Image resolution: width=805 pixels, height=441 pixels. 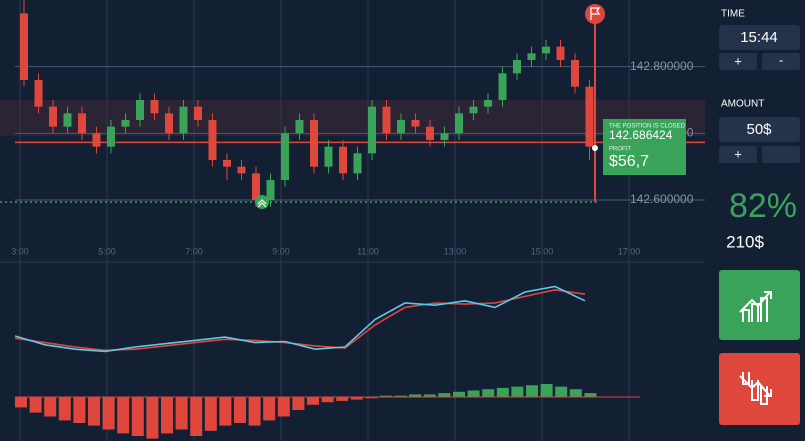 I want to click on time-label: TIME, so click(x=733, y=14).